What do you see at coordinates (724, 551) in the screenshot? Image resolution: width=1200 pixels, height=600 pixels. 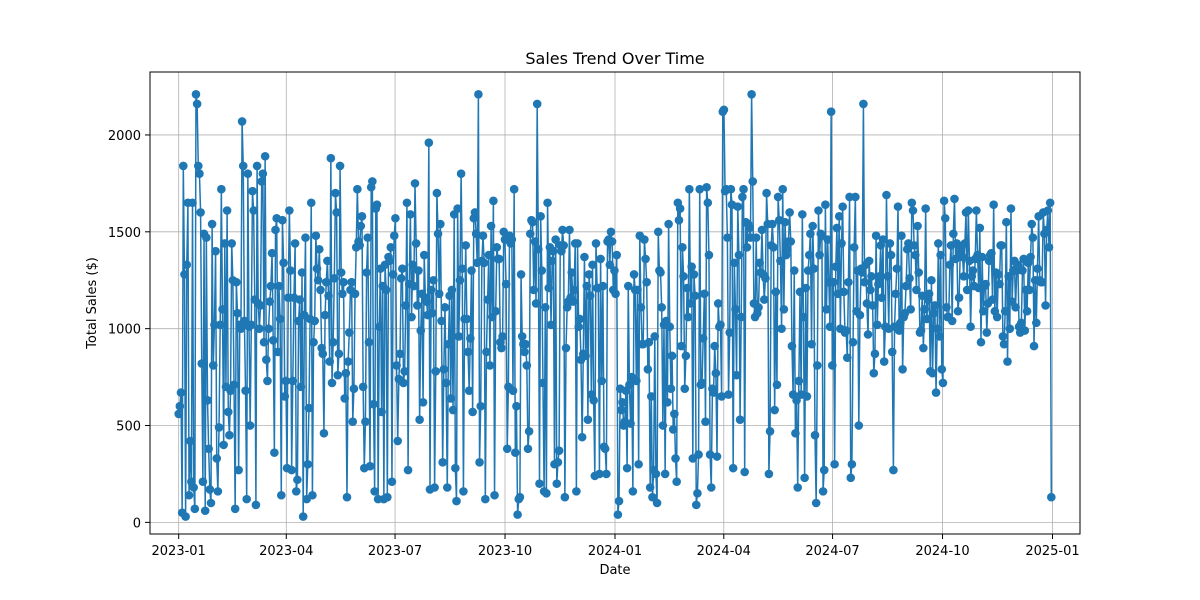 I see `x-tick-label: 2024-04` at bounding box center [724, 551].